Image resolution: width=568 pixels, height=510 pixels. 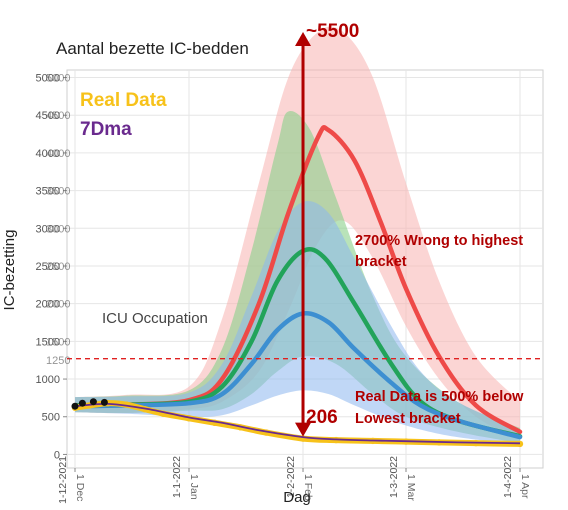 What do you see at coordinates (58, 342) in the screenshot?
I see `y-overlay-label-1: 1500` at bounding box center [58, 342].